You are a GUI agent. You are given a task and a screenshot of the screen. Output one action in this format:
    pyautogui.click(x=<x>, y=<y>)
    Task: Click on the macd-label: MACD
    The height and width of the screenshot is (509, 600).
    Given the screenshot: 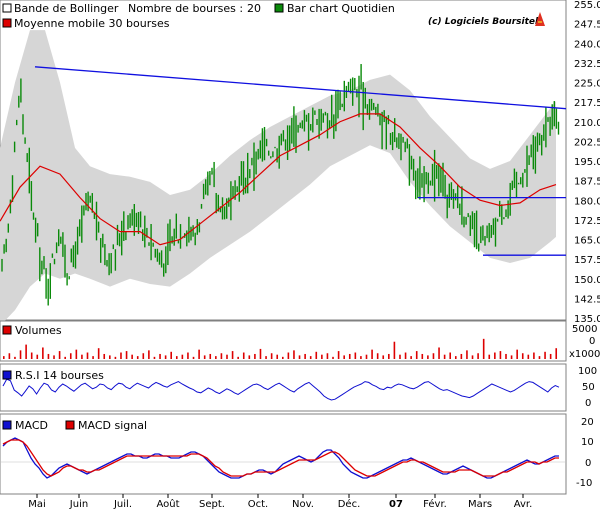 What is the action you would take?
    pyautogui.click(x=31, y=425)
    